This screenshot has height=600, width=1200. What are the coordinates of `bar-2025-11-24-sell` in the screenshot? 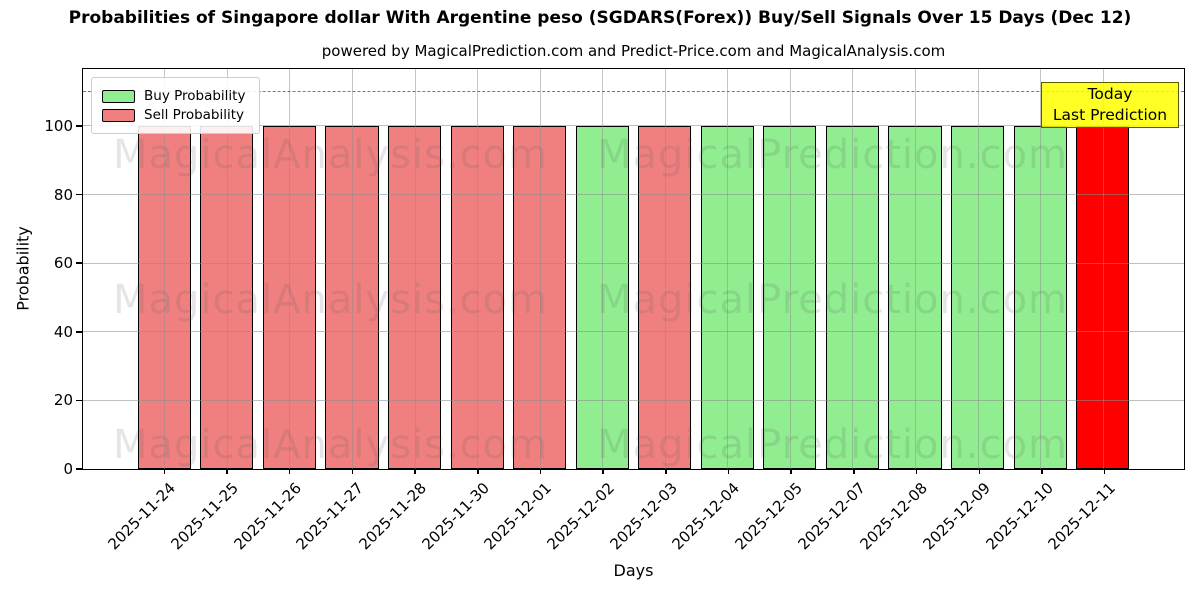 It's located at (164, 297).